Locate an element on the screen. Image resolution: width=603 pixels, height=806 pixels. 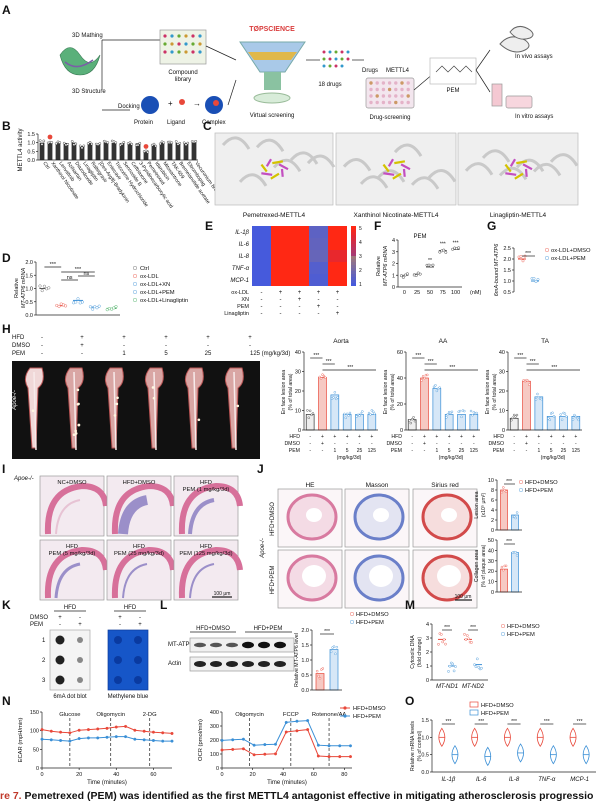
legend-label: HFD+PEM is located at coordinates (370, 623).